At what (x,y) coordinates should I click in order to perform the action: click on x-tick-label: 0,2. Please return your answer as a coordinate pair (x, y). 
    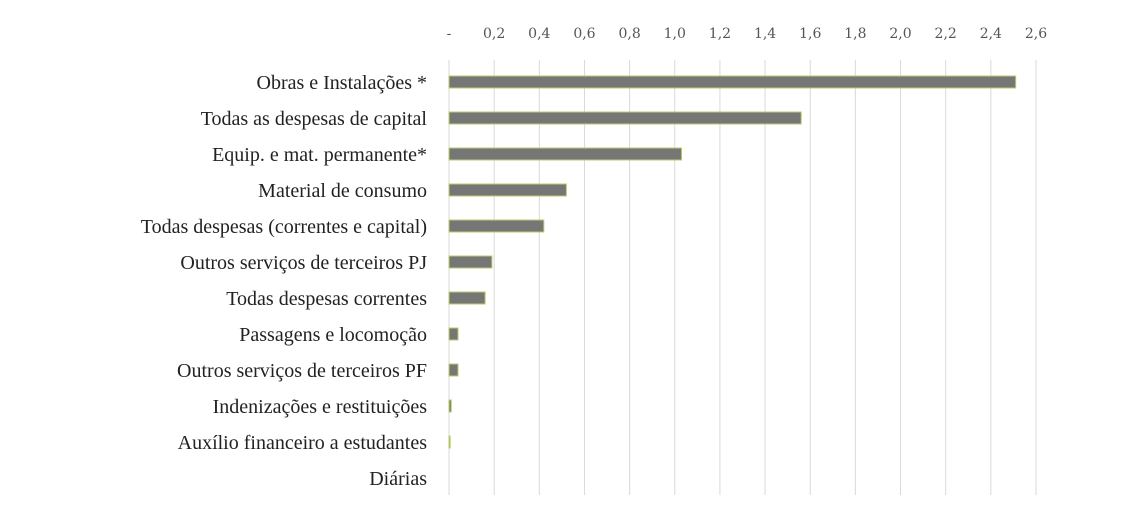
    Looking at the image, I should click on (494, 34).